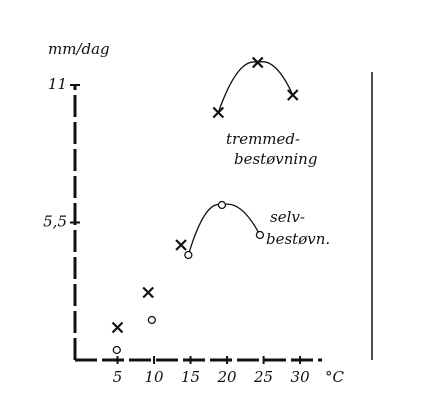  I want to click on y-tick-label: 5,5, so click(55, 222).